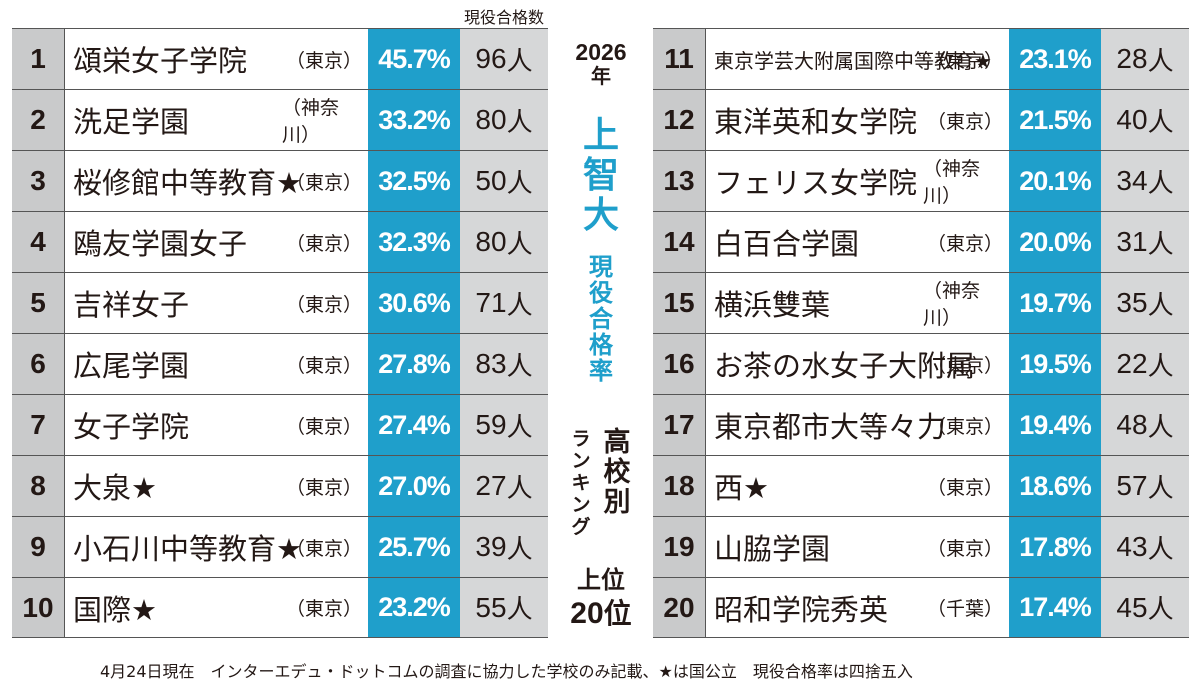 This screenshot has height=698, width=1200. I want to click on pass-count-number: 22, so click(1132, 363).